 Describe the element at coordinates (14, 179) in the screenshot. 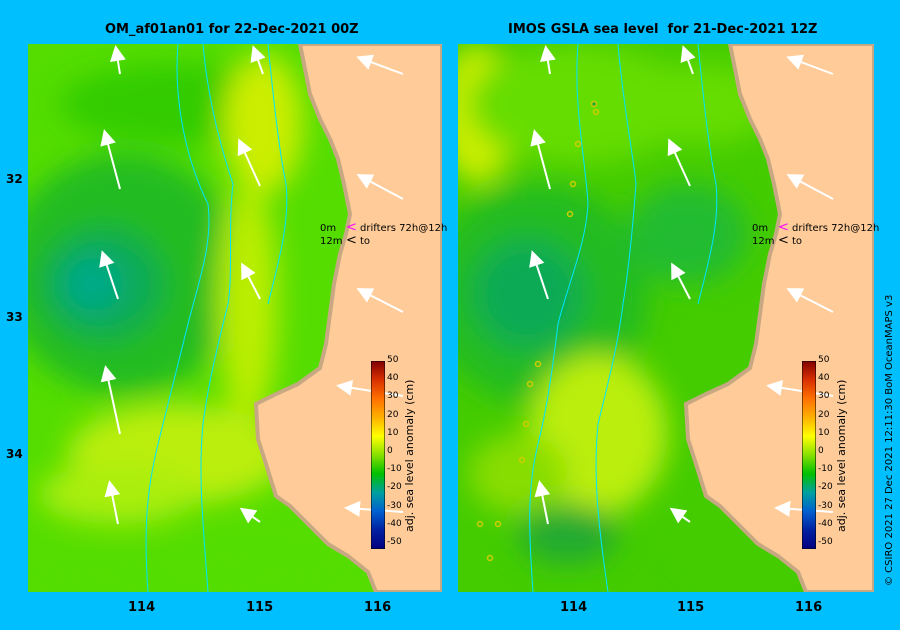

I see `y-tick-32: 32` at that location.